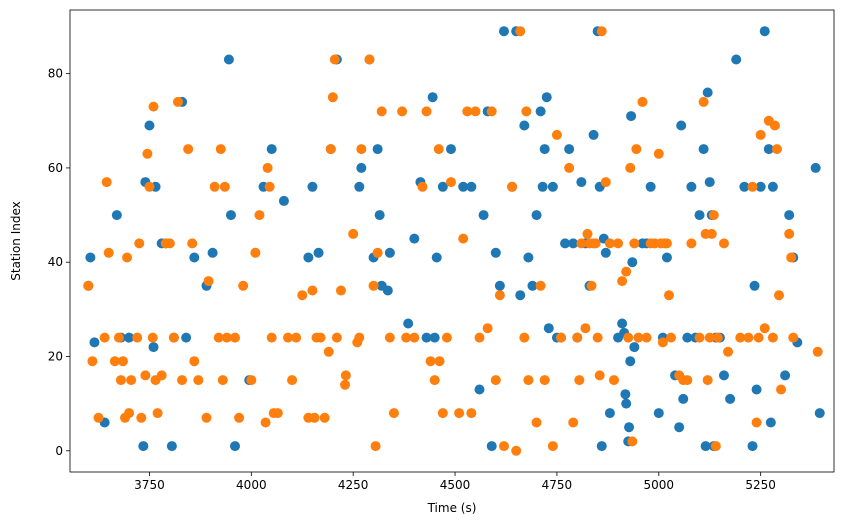  I want to click on y-tick-label: 20, so click(55, 357).